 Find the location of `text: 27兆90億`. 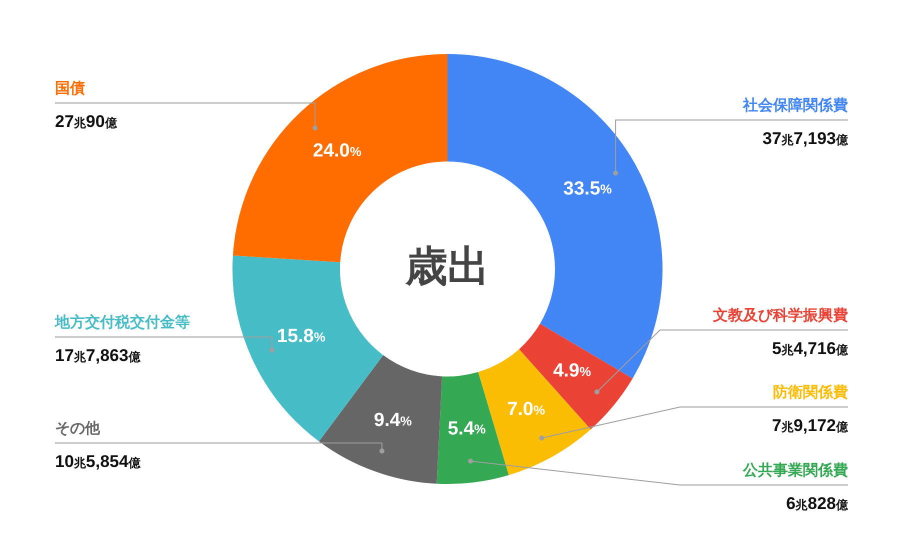

text: 27兆90億 is located at coordinates (86, 121).